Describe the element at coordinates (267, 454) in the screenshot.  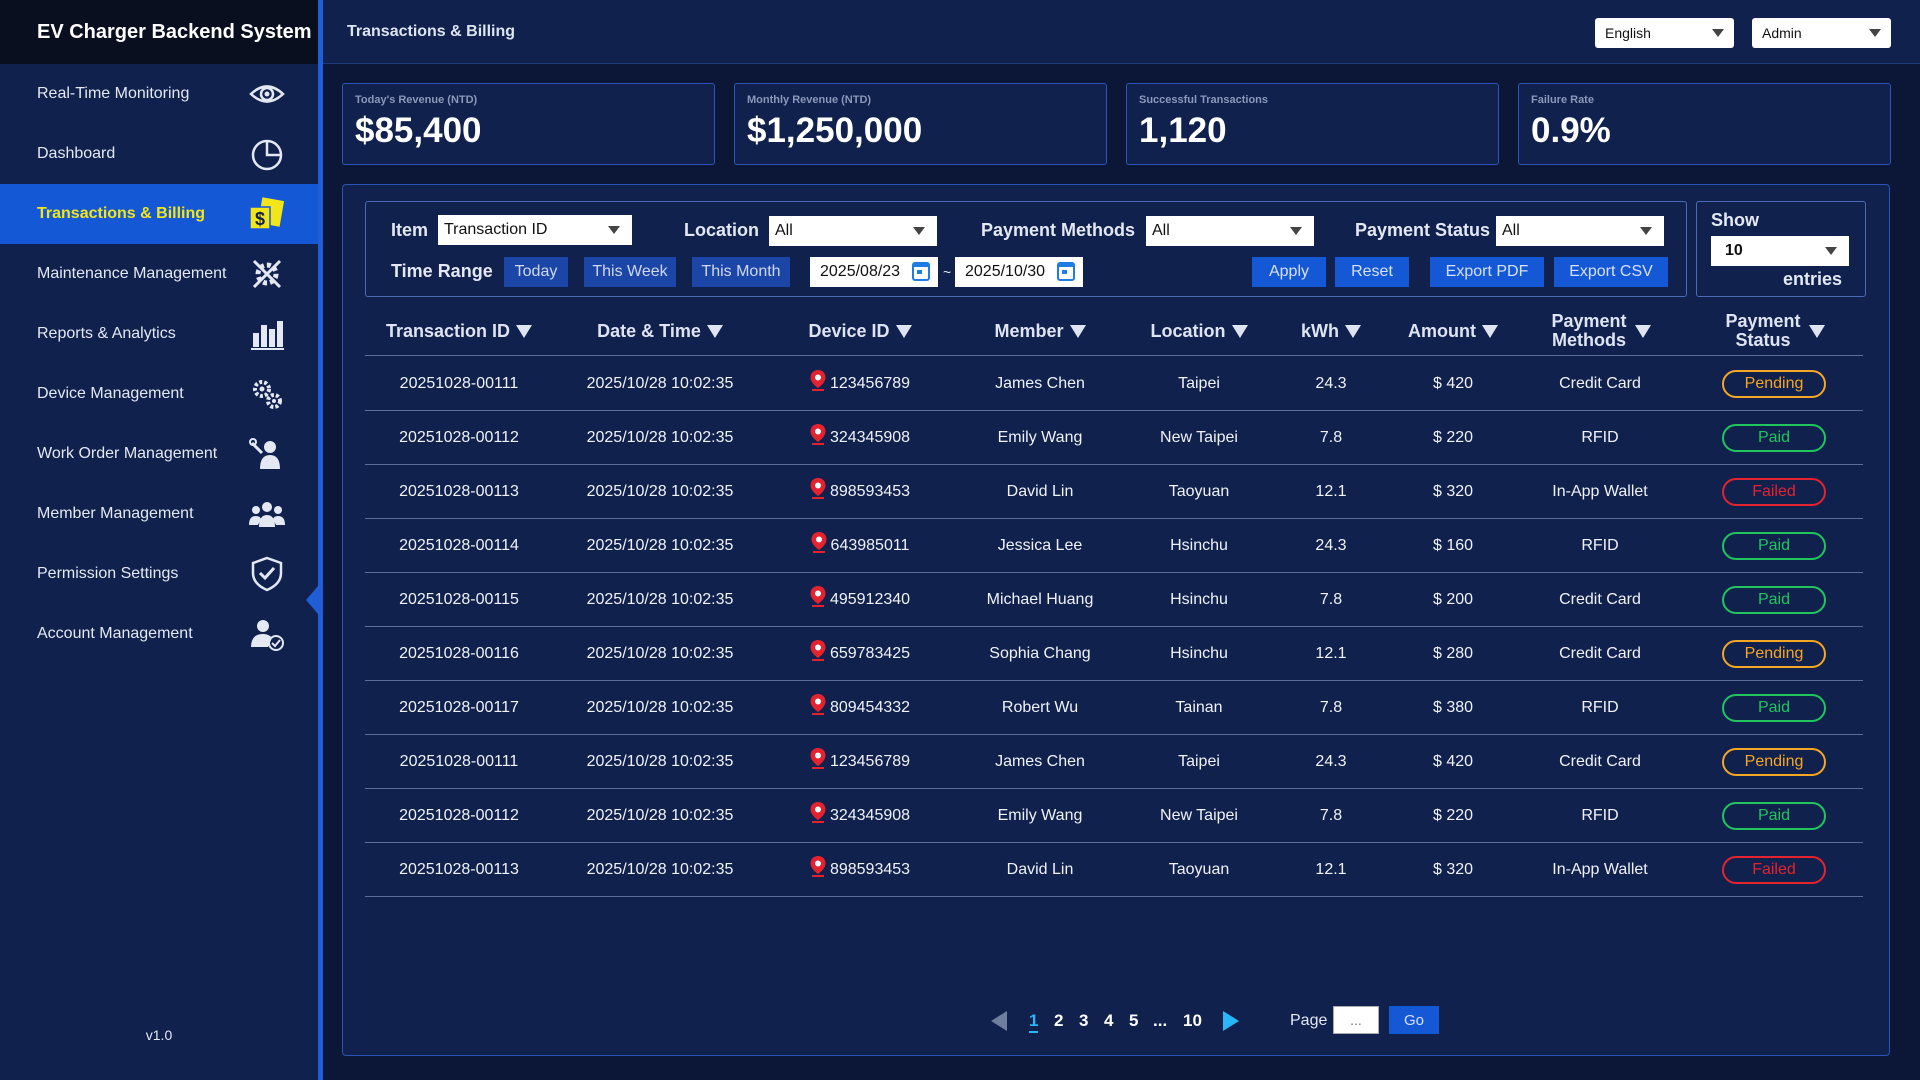
I see `worker-icon` at that location.